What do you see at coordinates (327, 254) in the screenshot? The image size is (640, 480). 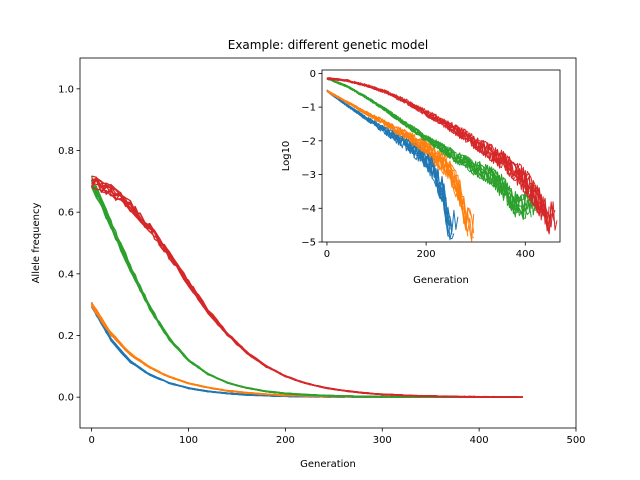 I see `inset-x-tick-label: 0` at bounding box center [327, 254].